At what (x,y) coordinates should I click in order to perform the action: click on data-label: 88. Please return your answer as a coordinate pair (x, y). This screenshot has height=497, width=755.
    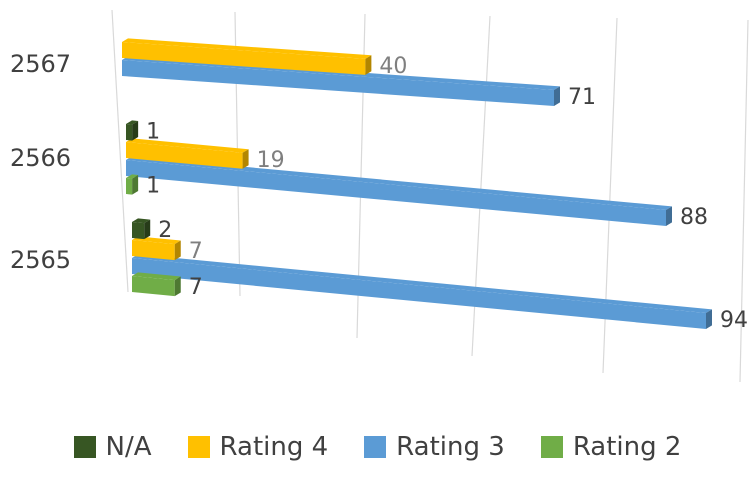
    Looking at the image, I should click on (694, 217).